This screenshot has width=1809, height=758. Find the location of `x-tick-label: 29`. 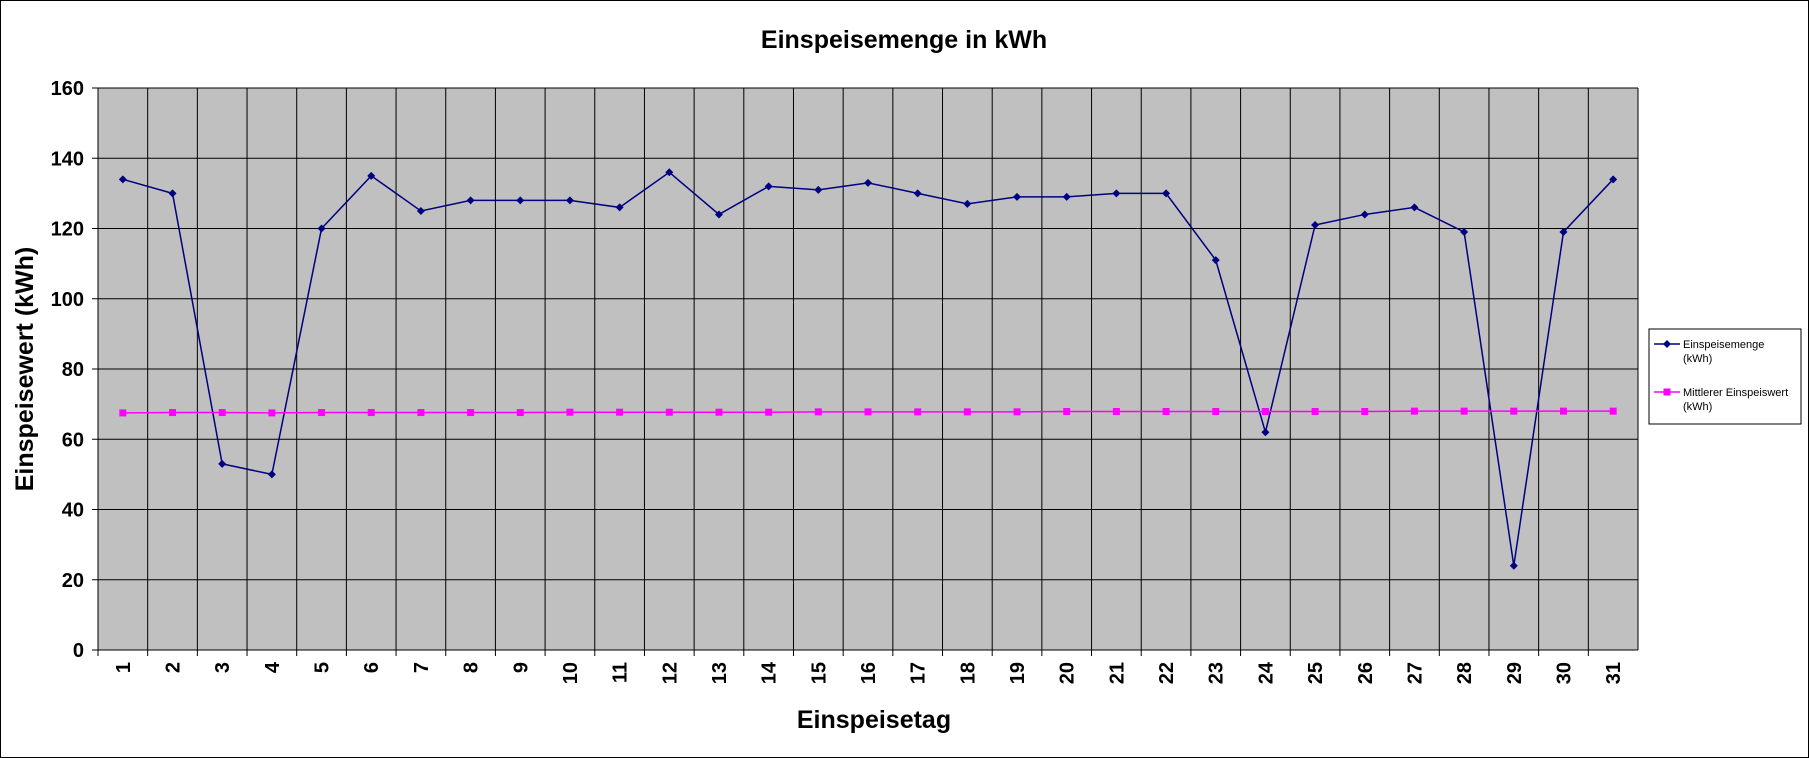

x-tick-label: 29 is located at coordinates (1515, 673).